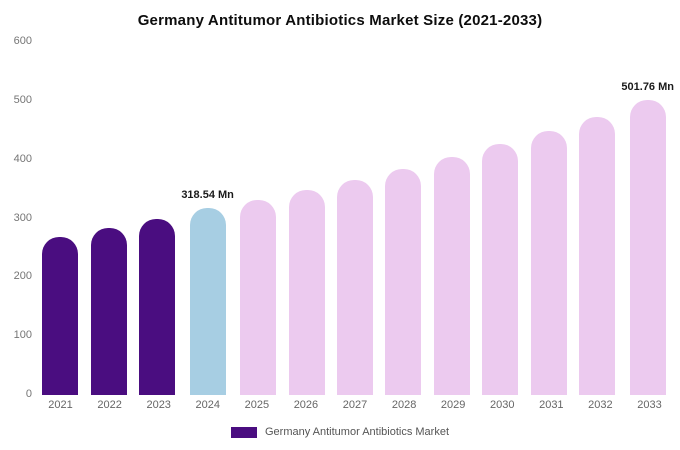 The image size is (680, 450). I want to click on x-tick-label: 2029, so click(453, 405).